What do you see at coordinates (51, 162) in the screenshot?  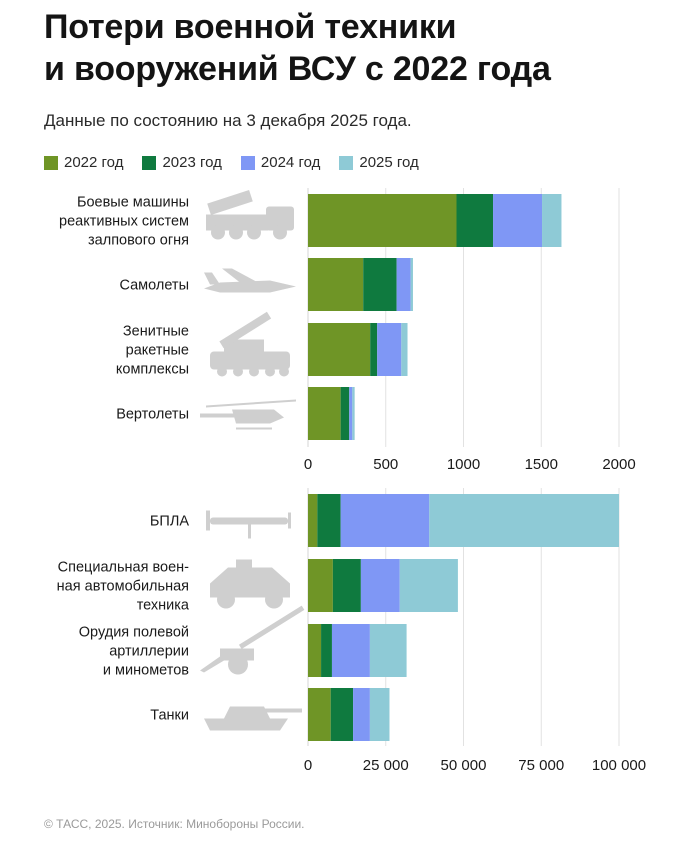 I see `legend-swatch-2022` at bounding box center [51, 162].